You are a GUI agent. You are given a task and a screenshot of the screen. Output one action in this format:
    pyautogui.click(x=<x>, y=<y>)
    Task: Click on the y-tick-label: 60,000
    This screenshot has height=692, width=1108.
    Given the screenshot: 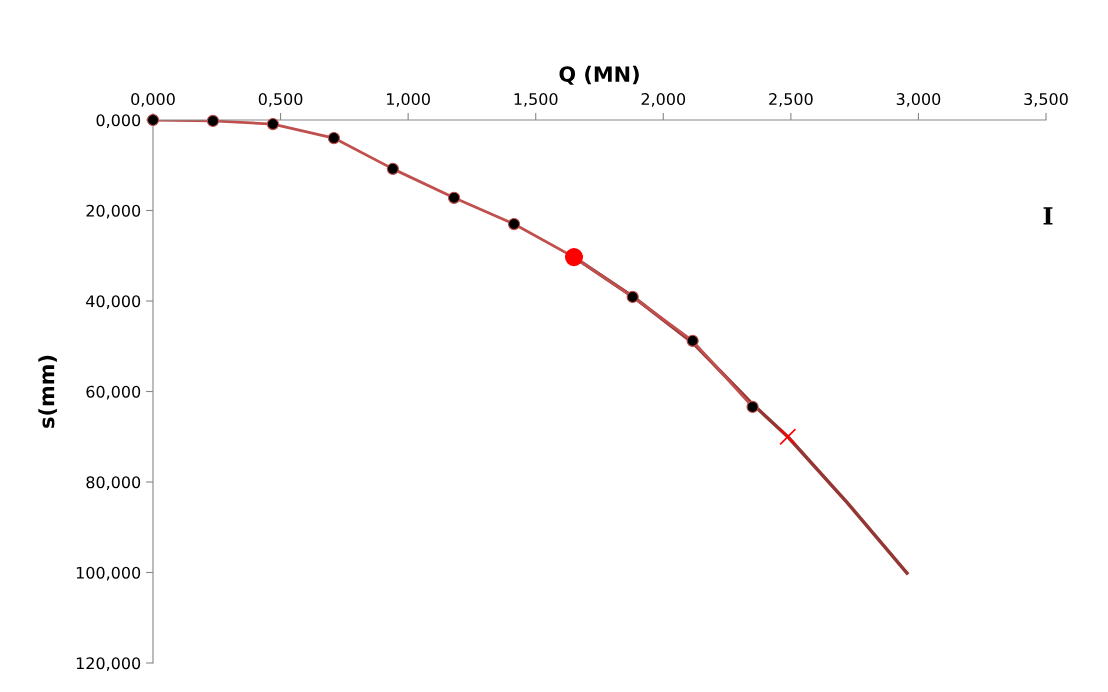 What is the action you would take?
    pyautogui.click(x=113, y=392)
    